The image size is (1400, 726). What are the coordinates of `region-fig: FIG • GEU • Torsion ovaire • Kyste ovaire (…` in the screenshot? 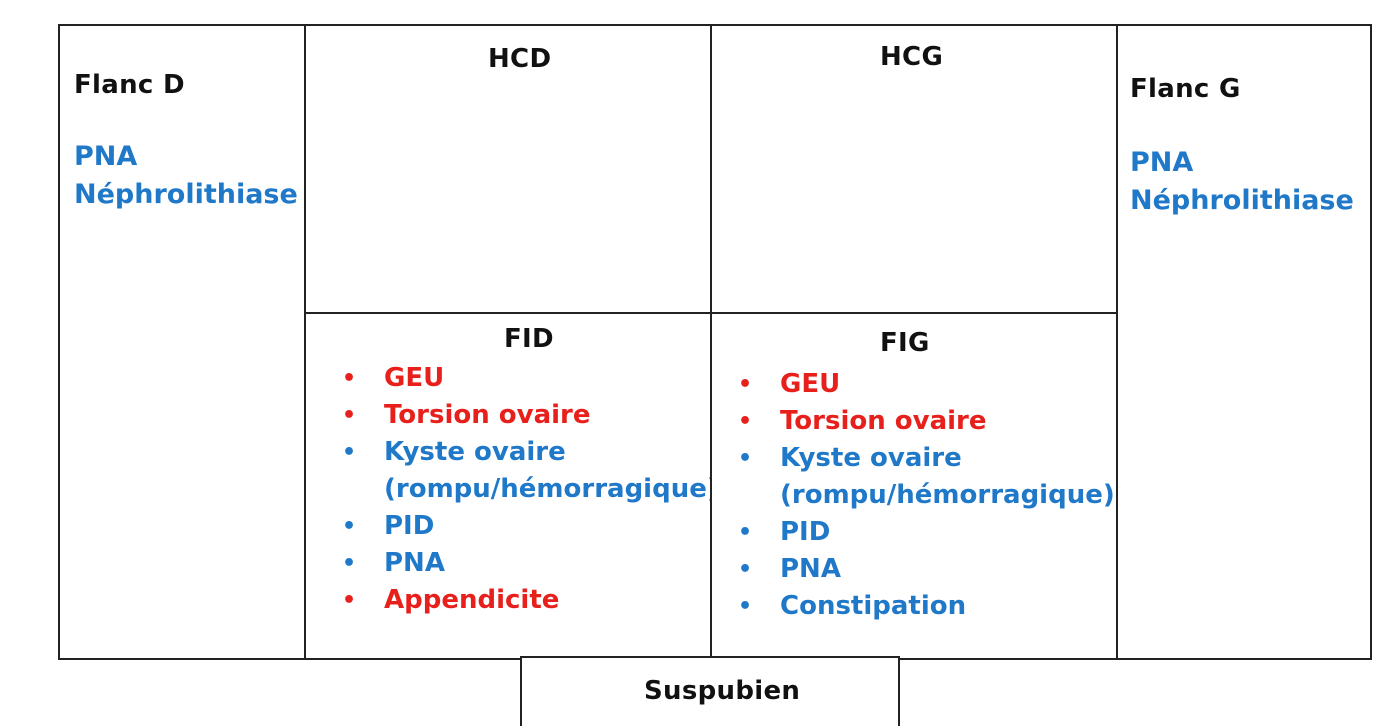 It's located at (914, 486).